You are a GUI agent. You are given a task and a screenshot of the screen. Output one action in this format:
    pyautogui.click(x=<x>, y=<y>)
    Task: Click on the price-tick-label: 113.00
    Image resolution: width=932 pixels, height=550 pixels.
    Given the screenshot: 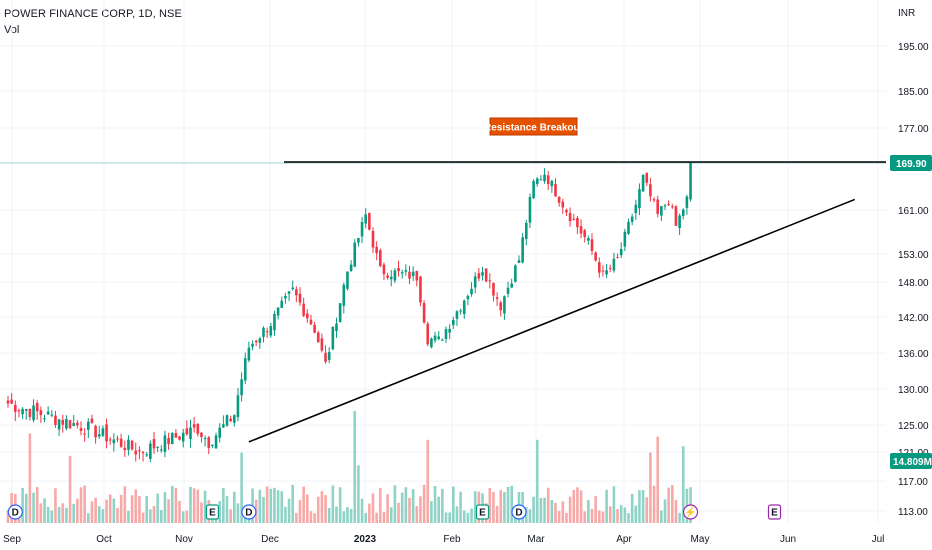 What is the action you would take?
    pyautogui.click(x=913, y=512)
    